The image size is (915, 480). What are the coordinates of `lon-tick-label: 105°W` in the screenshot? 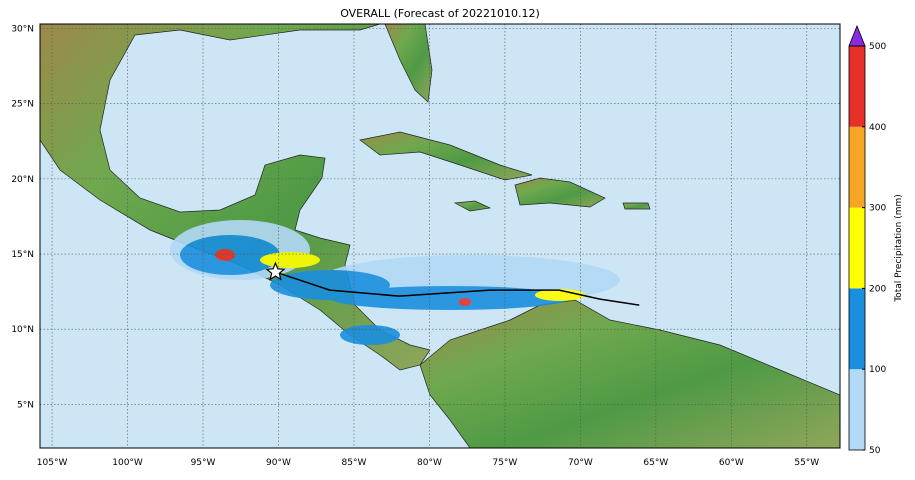 It's located at (52, 463).